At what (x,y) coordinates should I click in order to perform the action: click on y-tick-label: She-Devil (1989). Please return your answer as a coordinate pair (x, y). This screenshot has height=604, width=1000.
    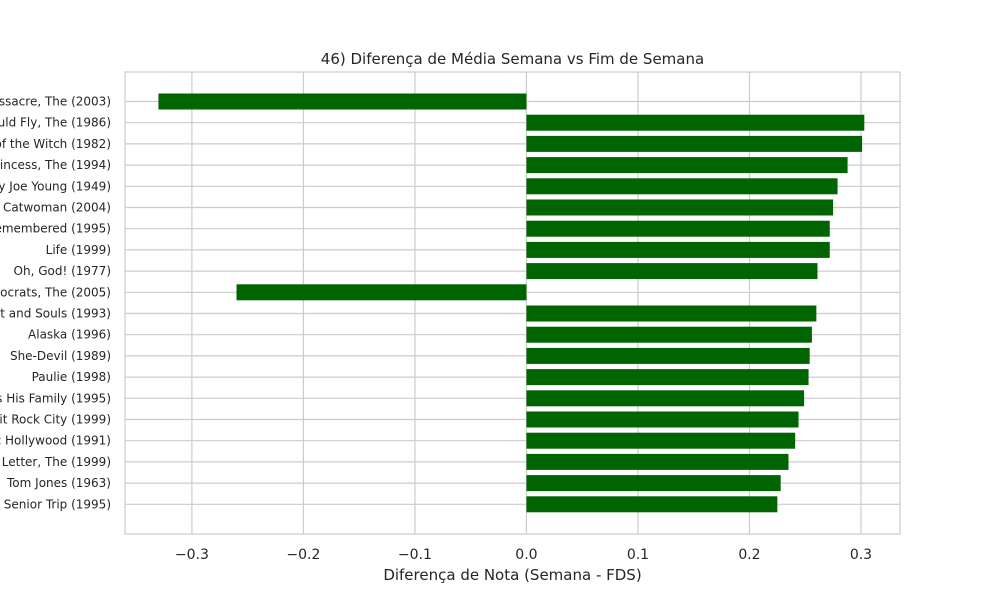
    Looking at the image, I should click on (60, 356).